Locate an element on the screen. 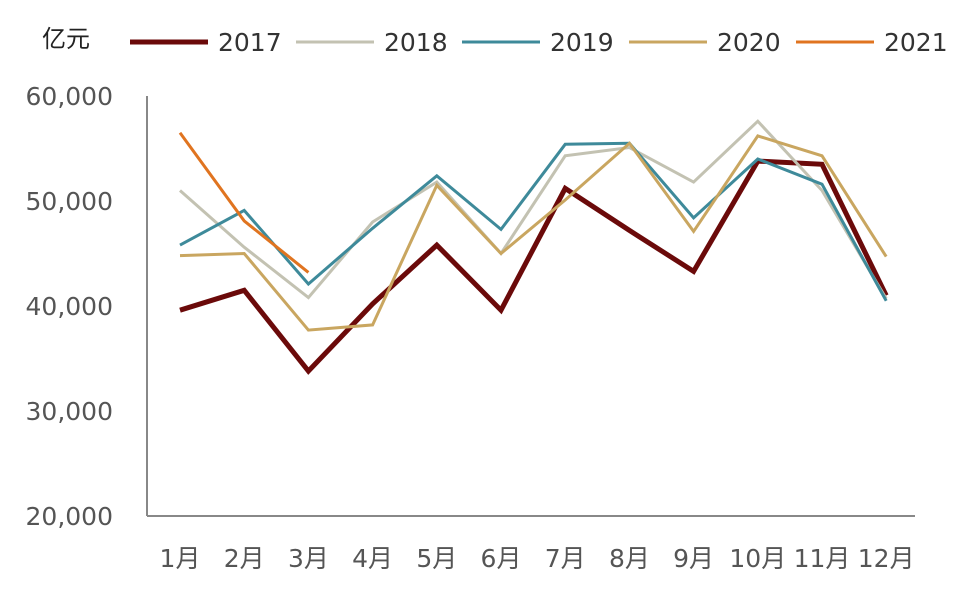 This screenshot has width=960, height=591. x-tick-label: 12月 is located at coordinates (886, 558).